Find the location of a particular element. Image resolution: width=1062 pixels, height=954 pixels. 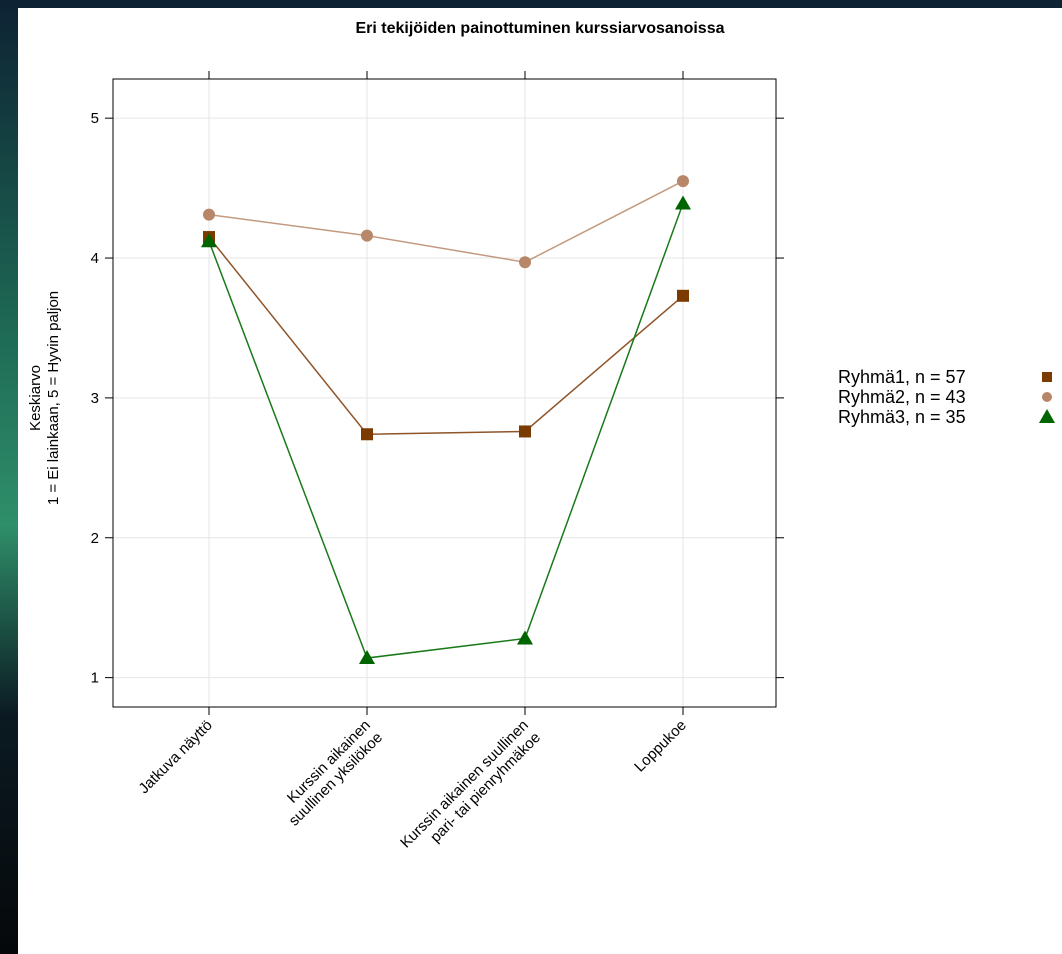

legend-label: Ryhmä1, n = 57 is located at coordinates (902, 377).